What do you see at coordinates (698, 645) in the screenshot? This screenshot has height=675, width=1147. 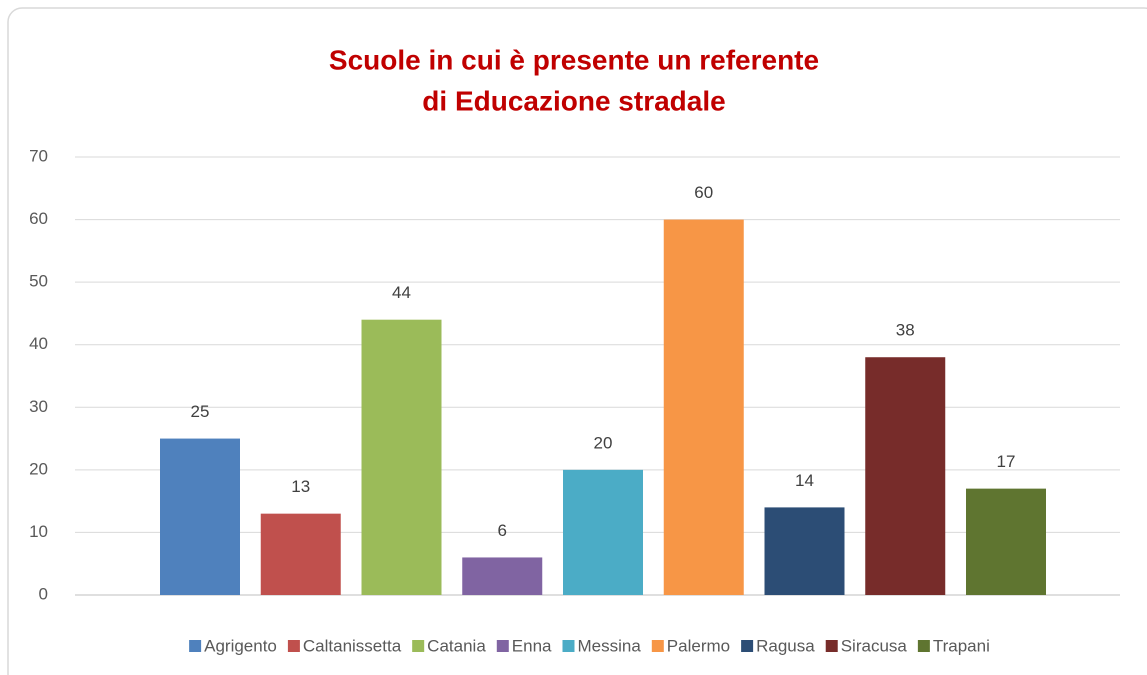 I see `legend-label: Palermo` at bounding box center [698, 645].